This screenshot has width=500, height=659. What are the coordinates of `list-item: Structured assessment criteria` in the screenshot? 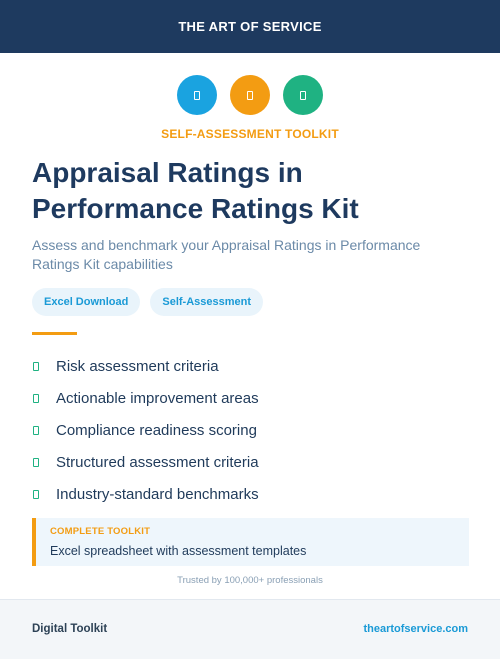 It's located at (252, 462).